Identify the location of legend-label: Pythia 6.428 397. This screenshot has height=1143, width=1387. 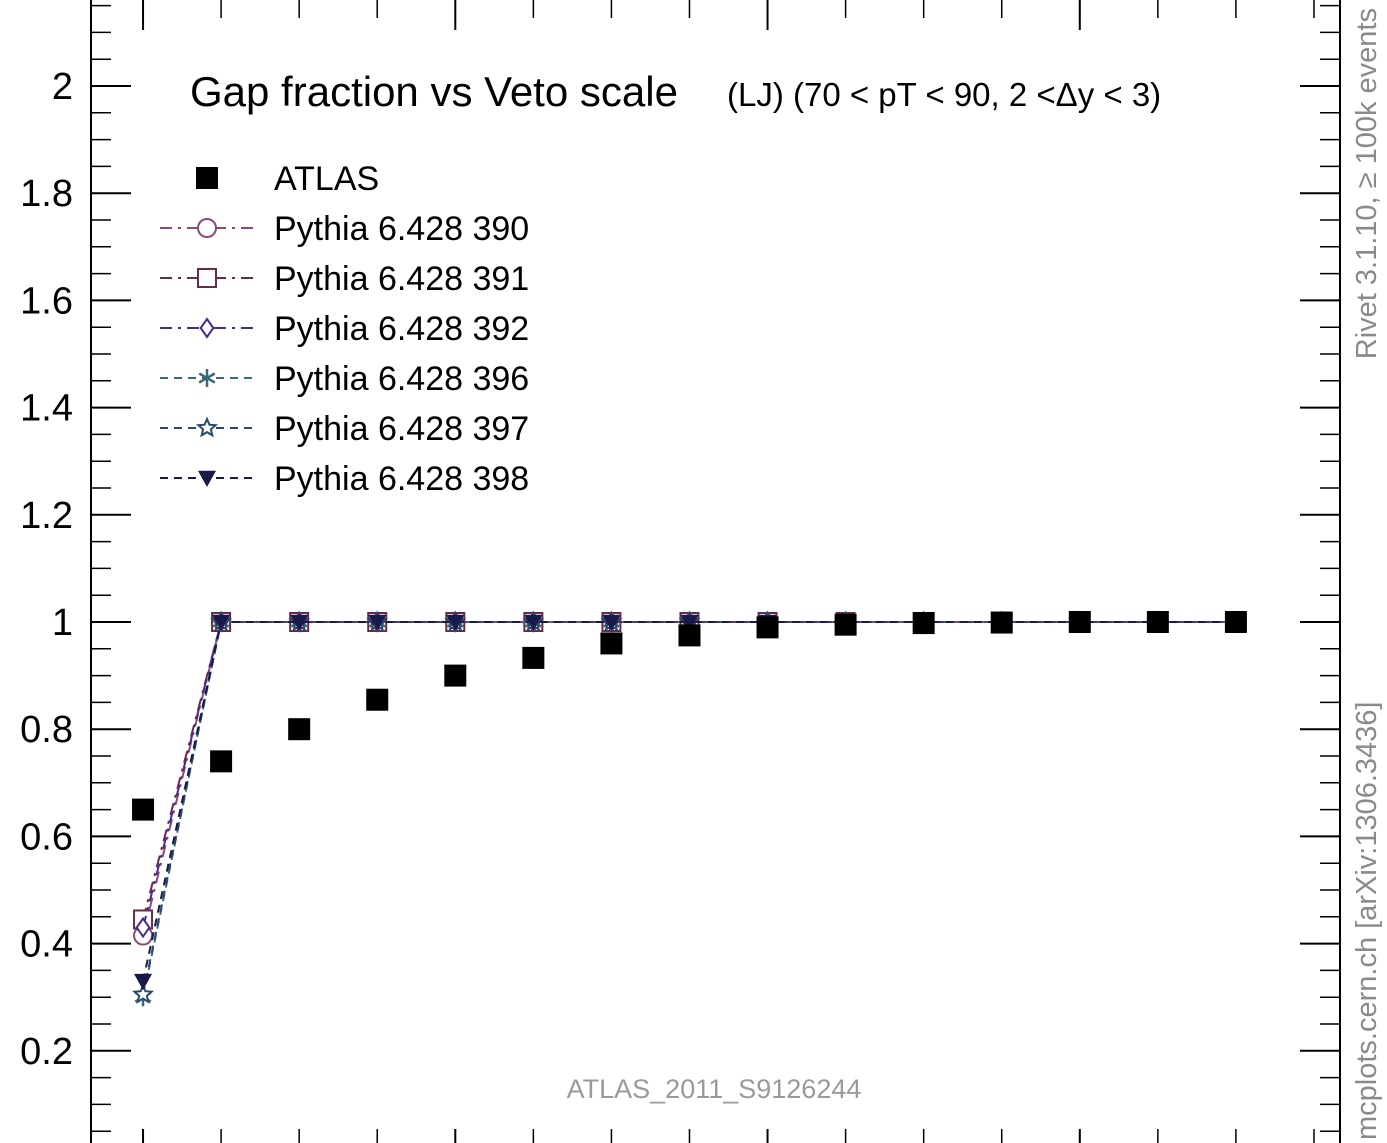
(401, 429).